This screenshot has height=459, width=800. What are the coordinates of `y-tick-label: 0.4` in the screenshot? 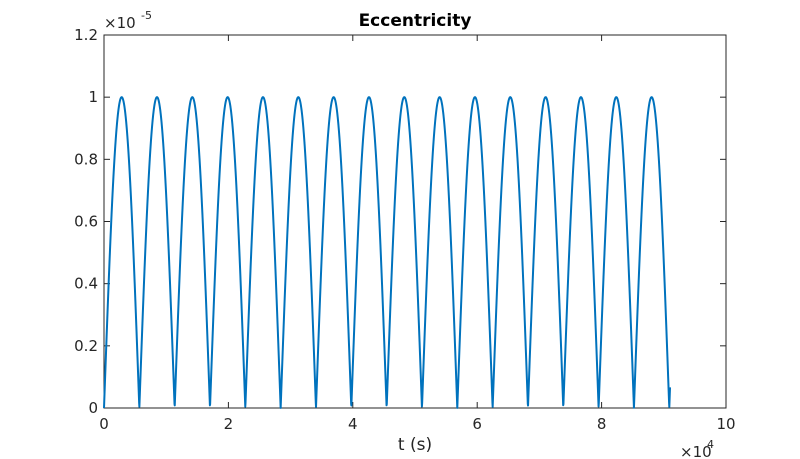 It's located at (86, 284).